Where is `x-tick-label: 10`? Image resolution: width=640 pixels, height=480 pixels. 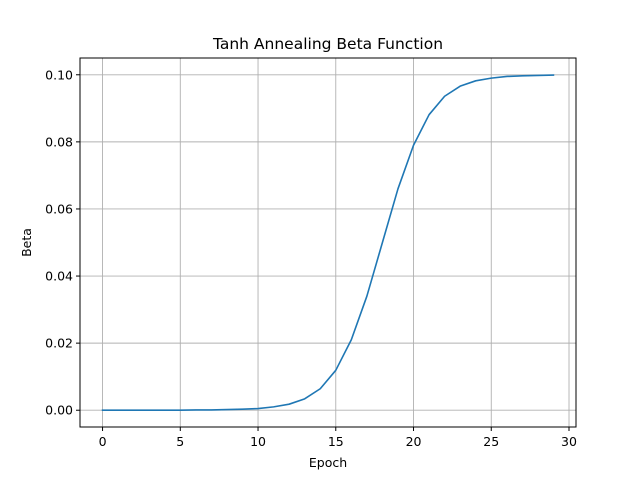 x-tick-label: 10 is located at coordinates (258, 441).